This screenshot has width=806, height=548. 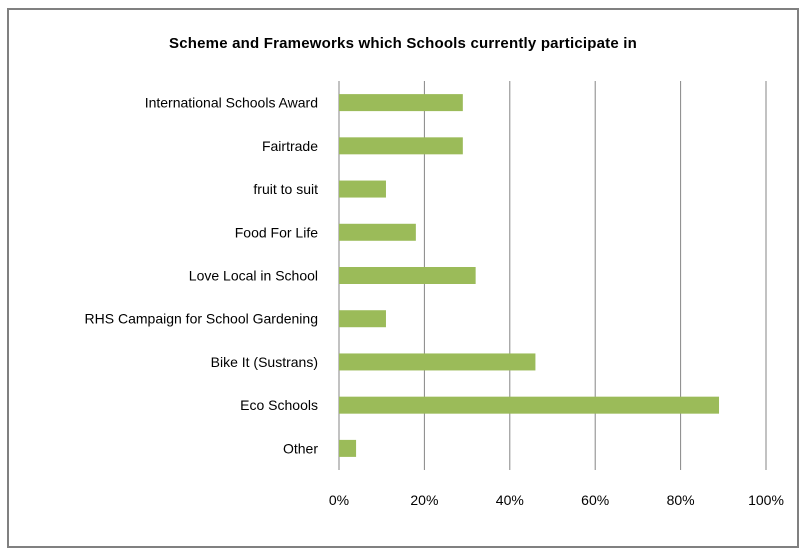 What do you see at coordinates (253, 276) in the screenshot?
I see `category-label: Love Local in School` at bounding box center [253, 276].